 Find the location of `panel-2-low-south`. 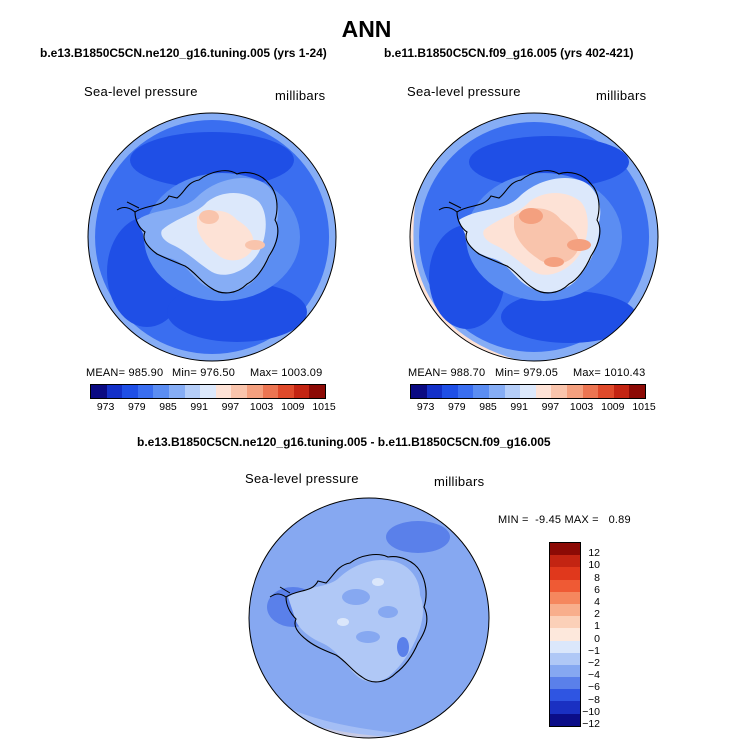

panel-2-low-south is located at coordinates (569, 317).